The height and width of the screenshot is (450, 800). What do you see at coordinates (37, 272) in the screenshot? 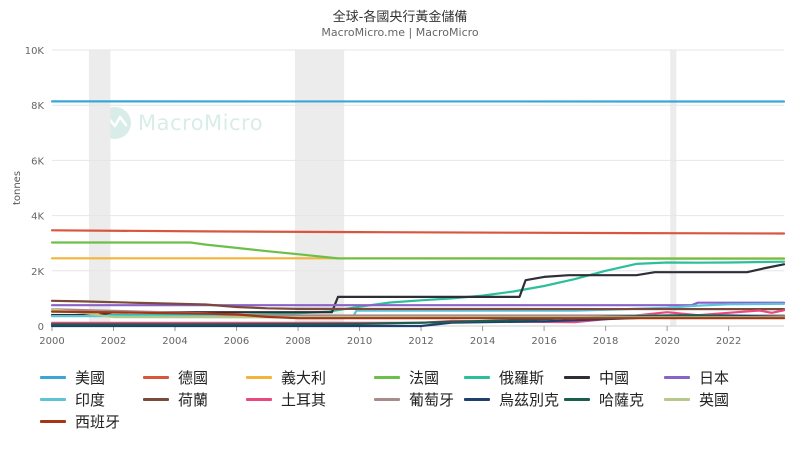
I see `y-tick-label: 2K` at bounding box center [37, 272].